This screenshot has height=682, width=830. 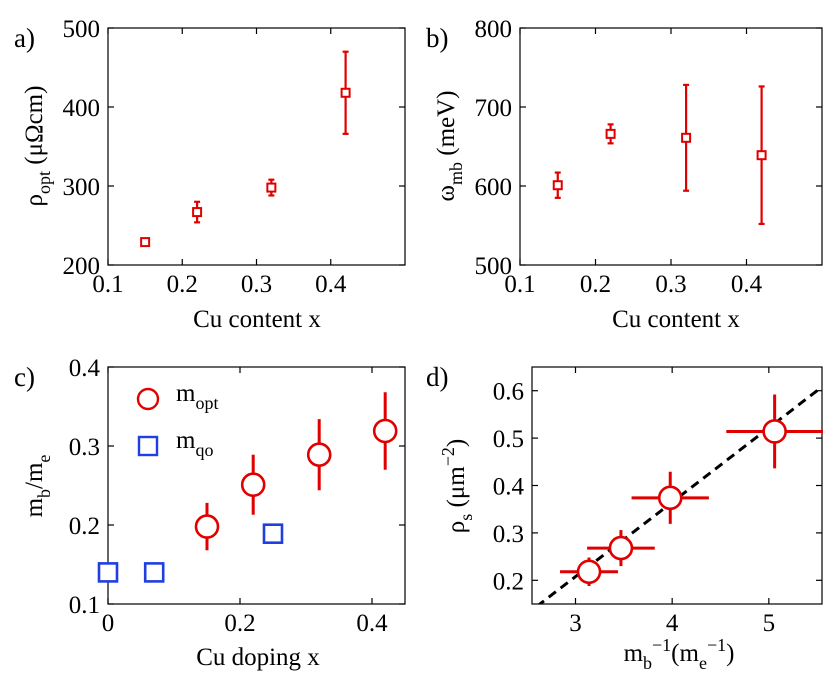 I want to click on y-tick-label: 400, so click(x=82, y=108).